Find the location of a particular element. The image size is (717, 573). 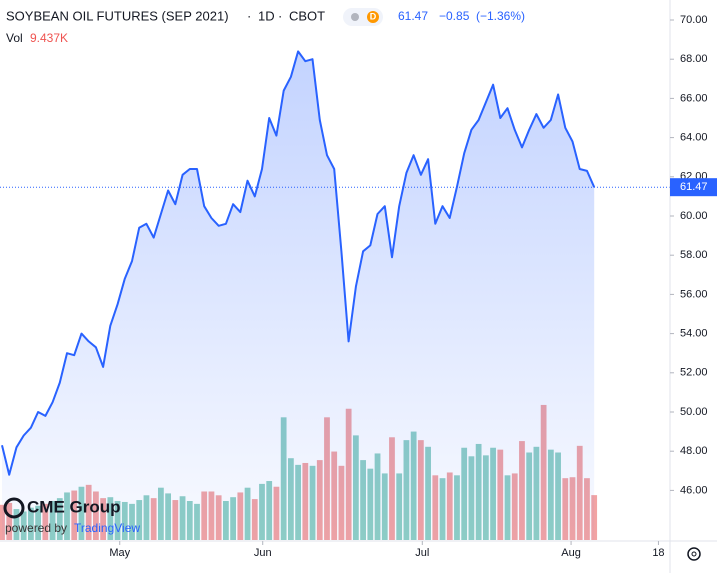

change: −0.85 is located at coordinates (454, 16).